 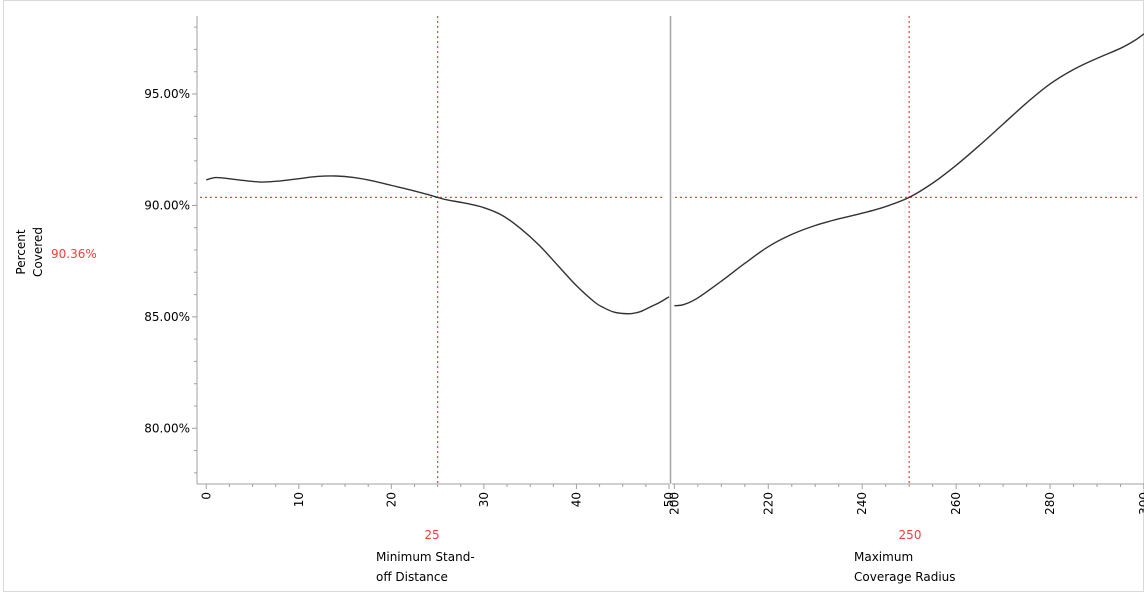 I want to click on standoff-axis-title-line-1: Minimum Stand-, so click(x=425, y=557).